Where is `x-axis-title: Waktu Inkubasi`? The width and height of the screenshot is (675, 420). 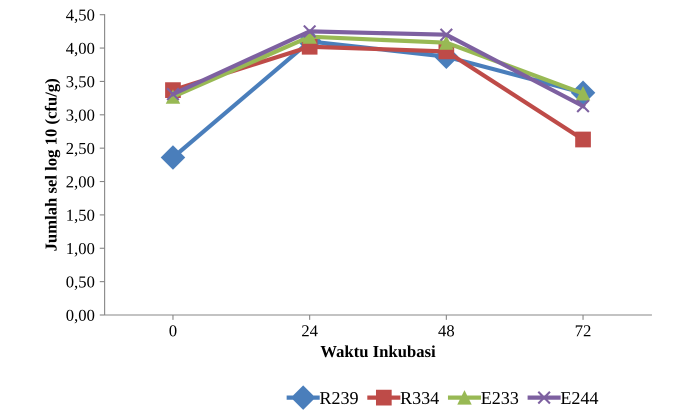 x-axis-title: Waktu Inkubasi is located at coordinates (378, 351).